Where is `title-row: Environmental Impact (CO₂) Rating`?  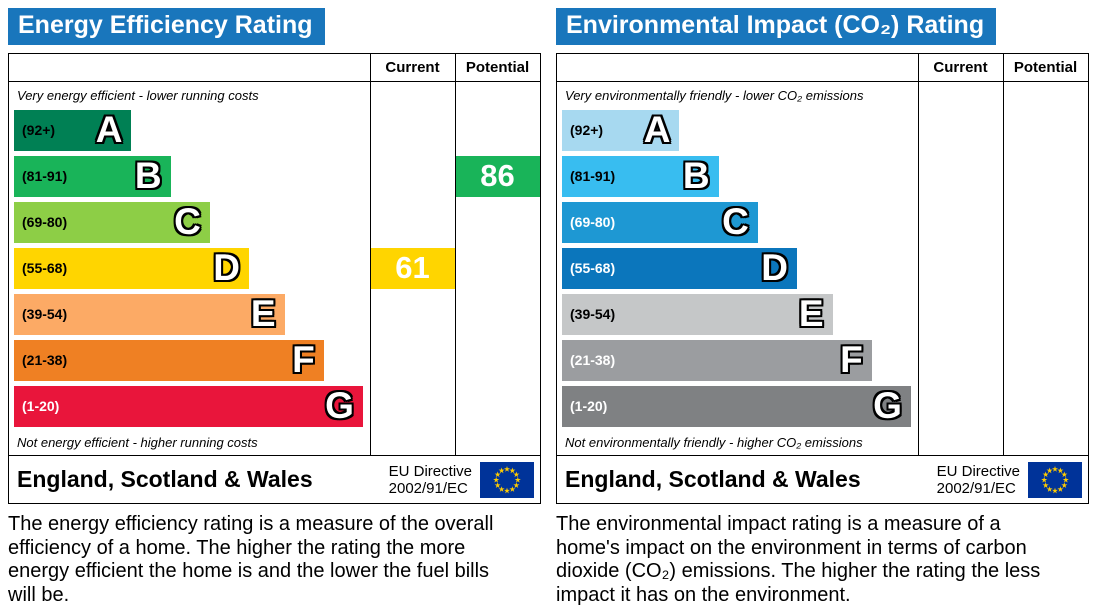 title-row: Environmental Impact (CO₂) Rating is located at coordinates (822, 26).